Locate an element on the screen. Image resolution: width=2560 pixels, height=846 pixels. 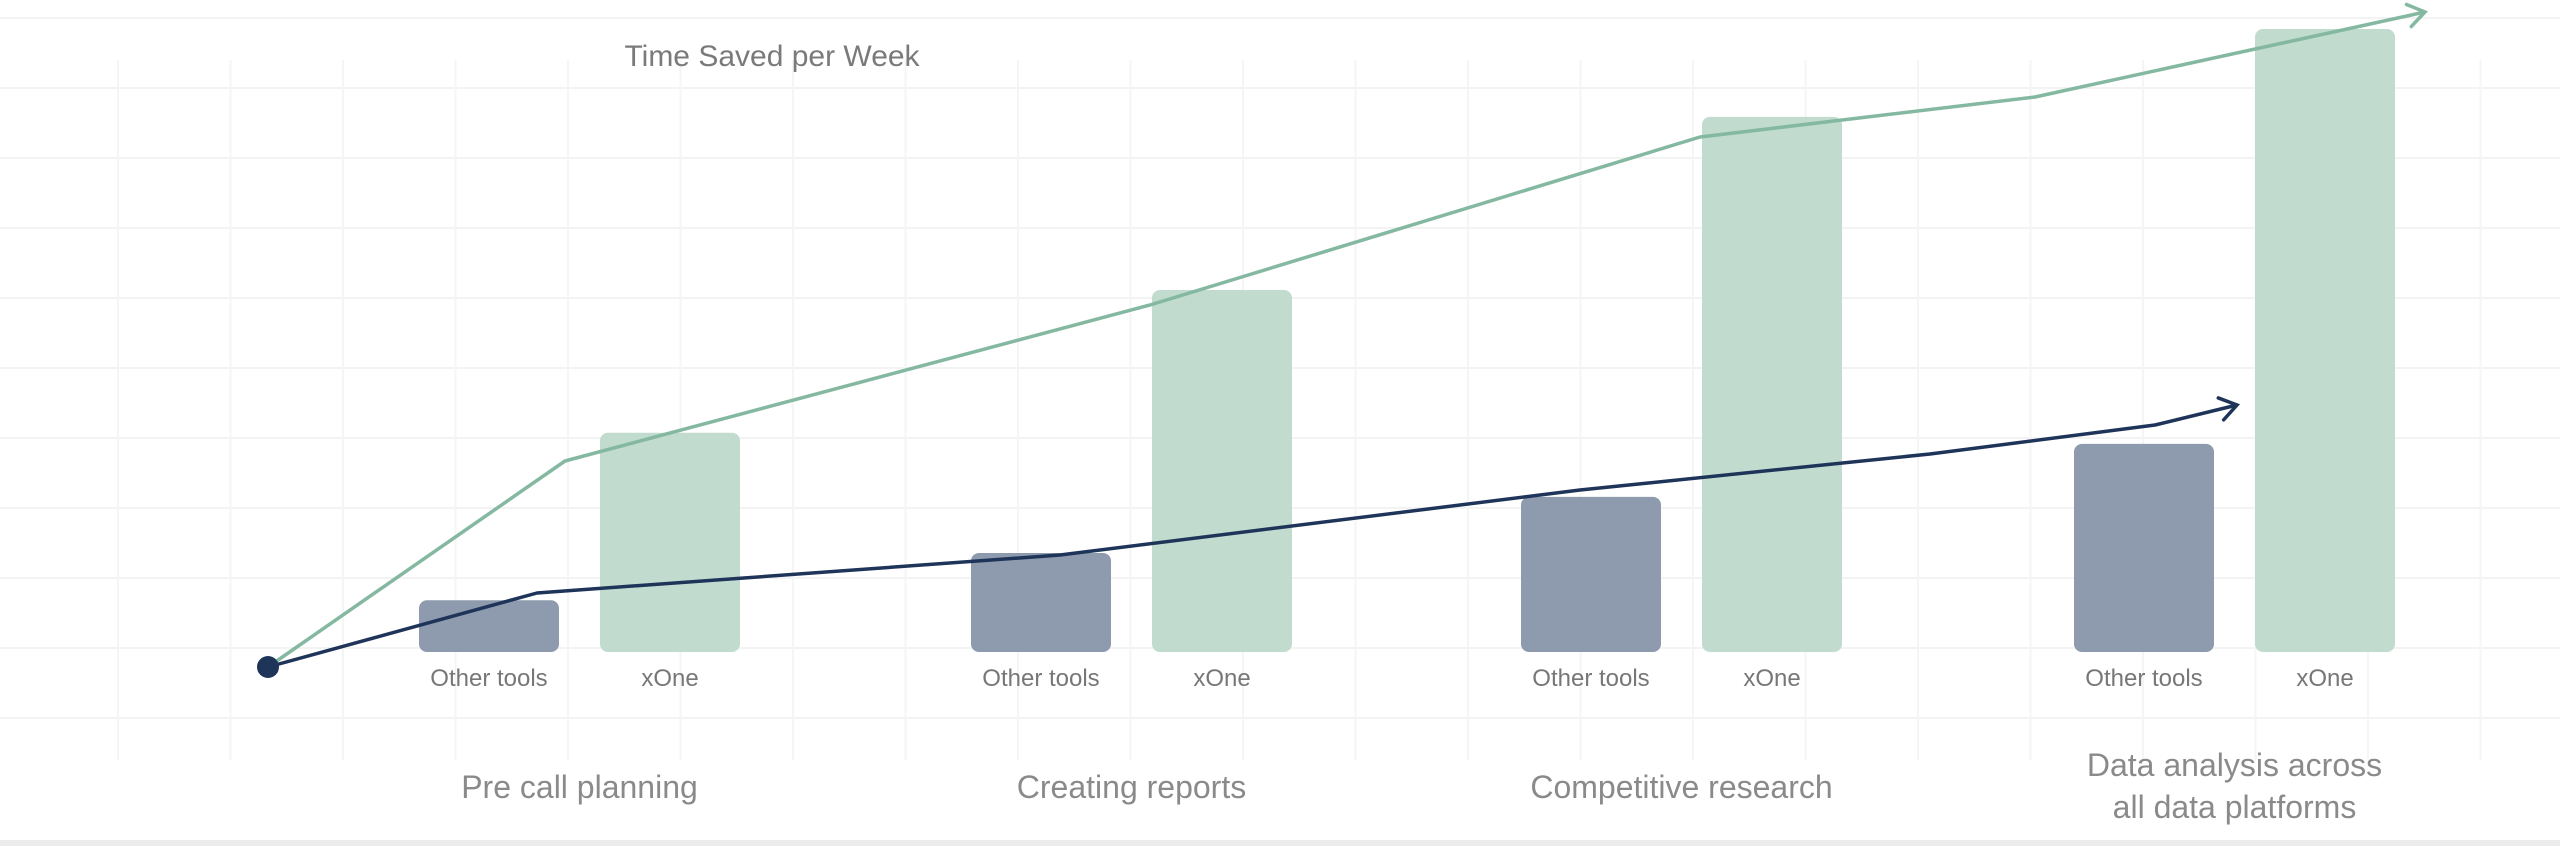
category-label: Creating reports is located at coordinates (1131, 787).